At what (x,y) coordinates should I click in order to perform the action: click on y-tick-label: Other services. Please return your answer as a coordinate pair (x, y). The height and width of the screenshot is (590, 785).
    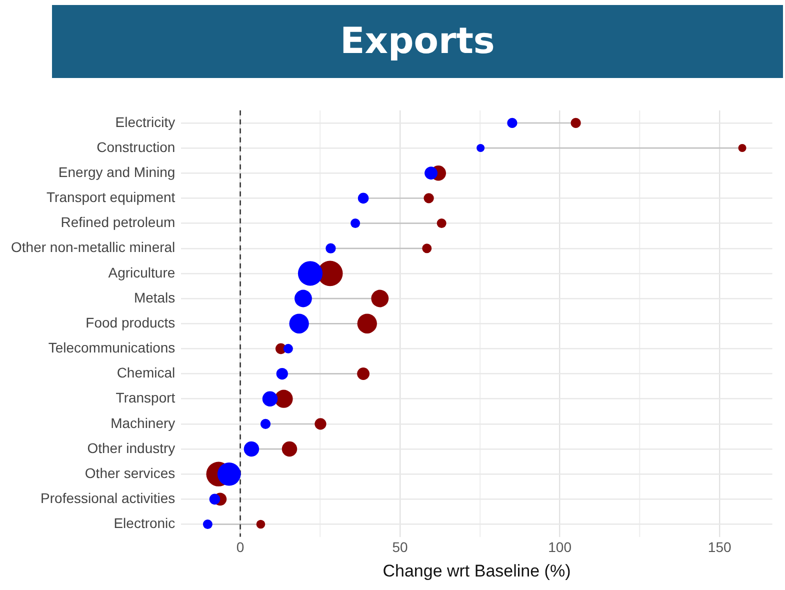
    Looking at the image, I should click on (130, 472).